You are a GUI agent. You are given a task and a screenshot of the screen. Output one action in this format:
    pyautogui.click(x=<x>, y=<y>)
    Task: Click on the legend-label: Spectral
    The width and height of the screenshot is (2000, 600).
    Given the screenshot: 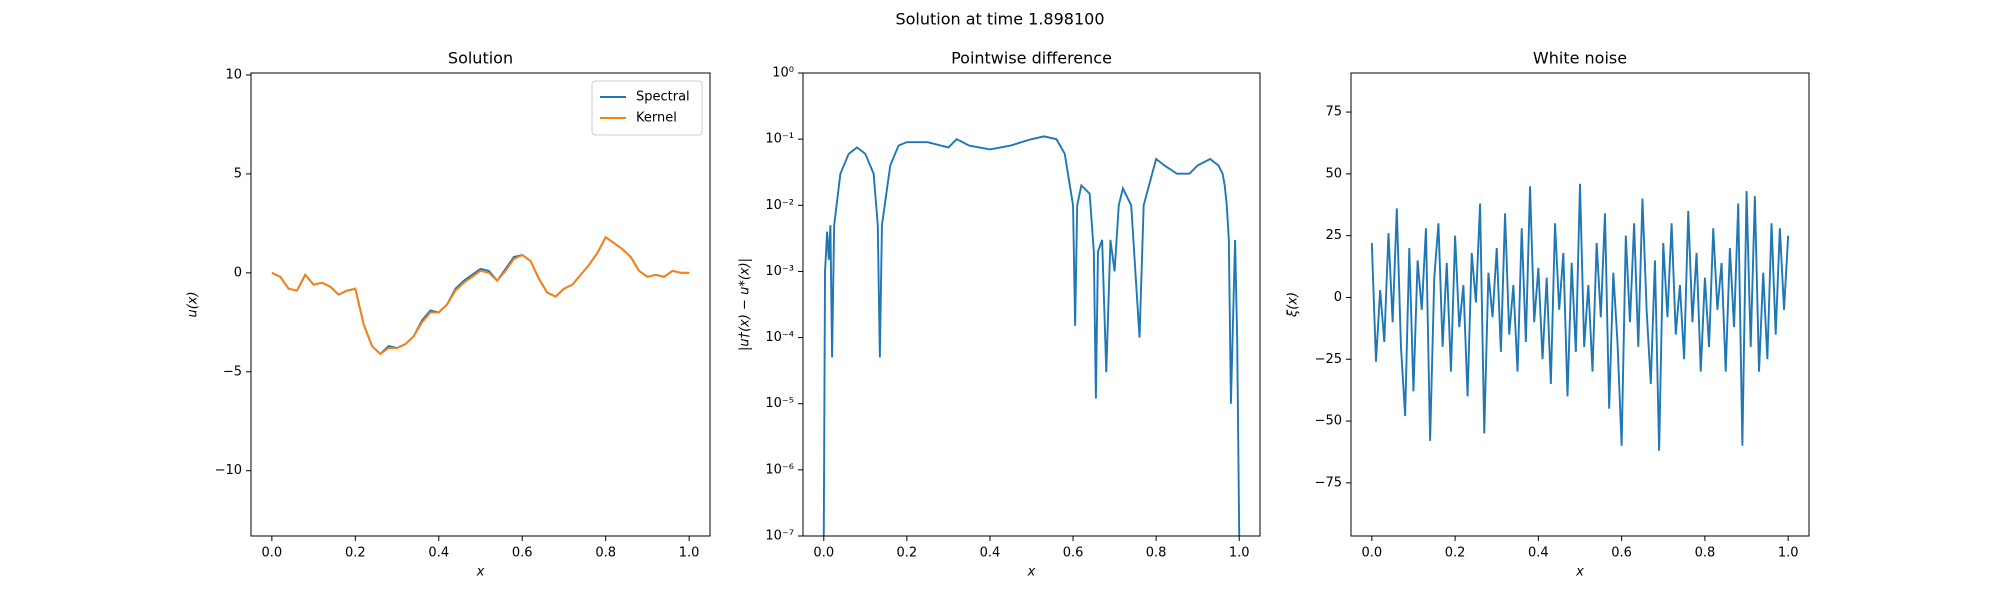 What is the action you would take?
    pyautogui.click(x=663, y=97)
    